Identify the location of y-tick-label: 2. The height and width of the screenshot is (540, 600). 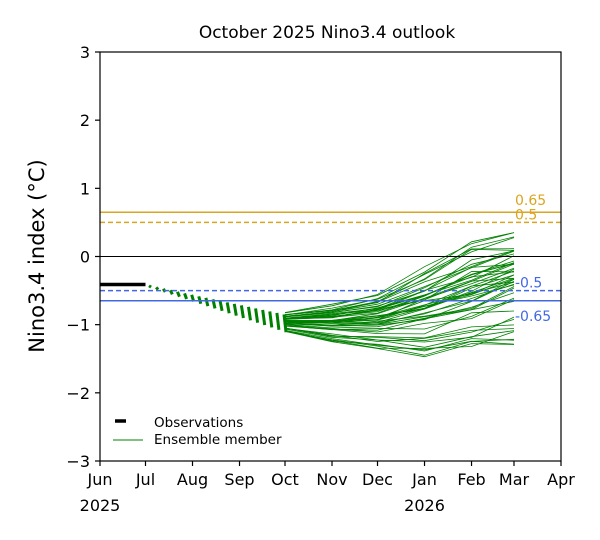
(85, 120).